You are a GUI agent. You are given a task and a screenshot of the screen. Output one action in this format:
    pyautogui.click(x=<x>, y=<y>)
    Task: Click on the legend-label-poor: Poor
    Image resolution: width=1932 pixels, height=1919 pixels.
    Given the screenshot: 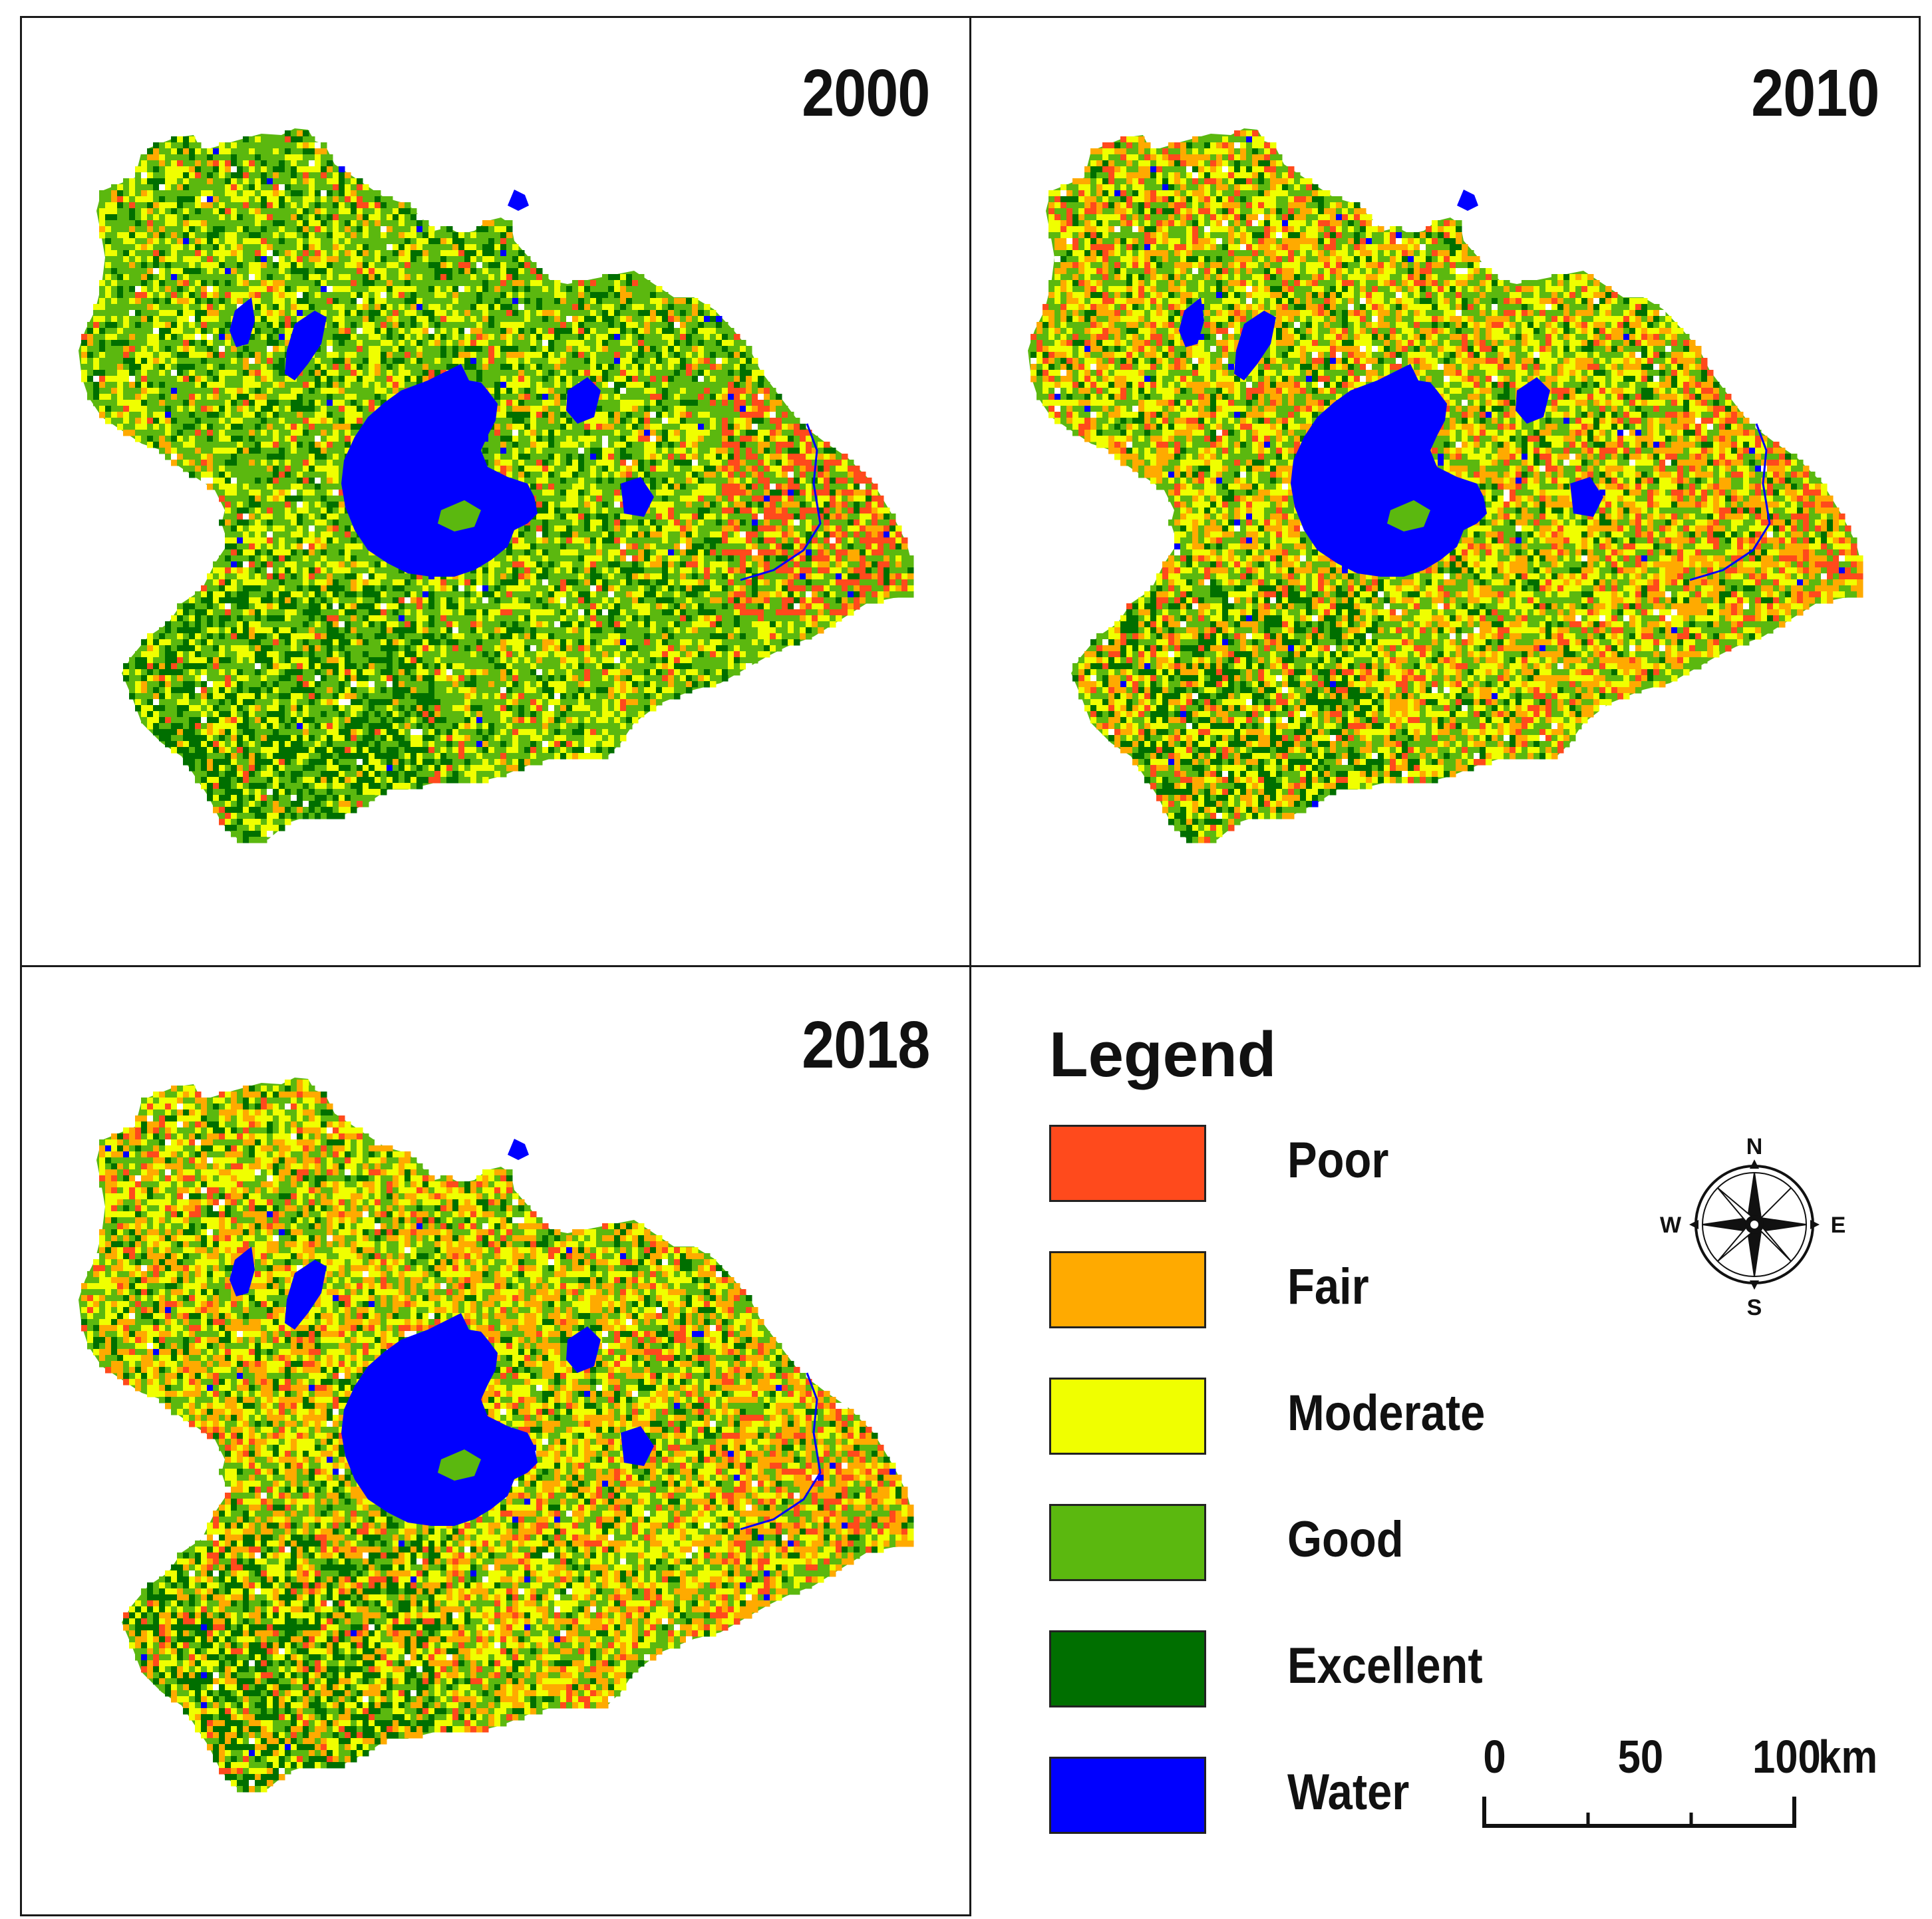 What is the action you would take?
    pyautogui.click(x=1337, y=1160)
    